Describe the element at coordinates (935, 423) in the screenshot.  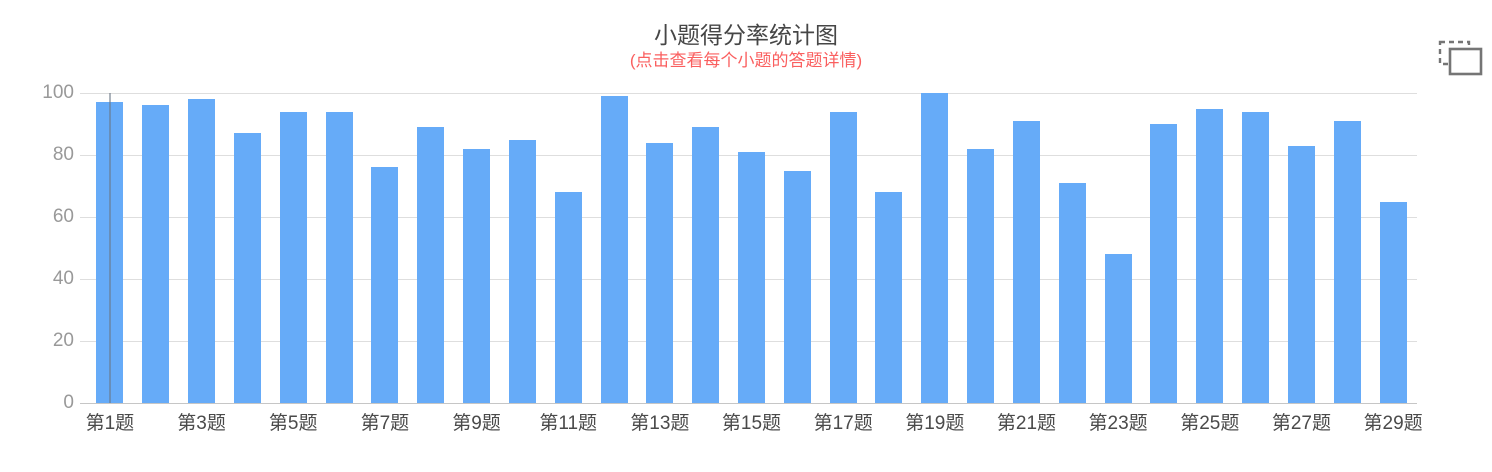
I see `x-axis-tick-label: 第19题` at that location.